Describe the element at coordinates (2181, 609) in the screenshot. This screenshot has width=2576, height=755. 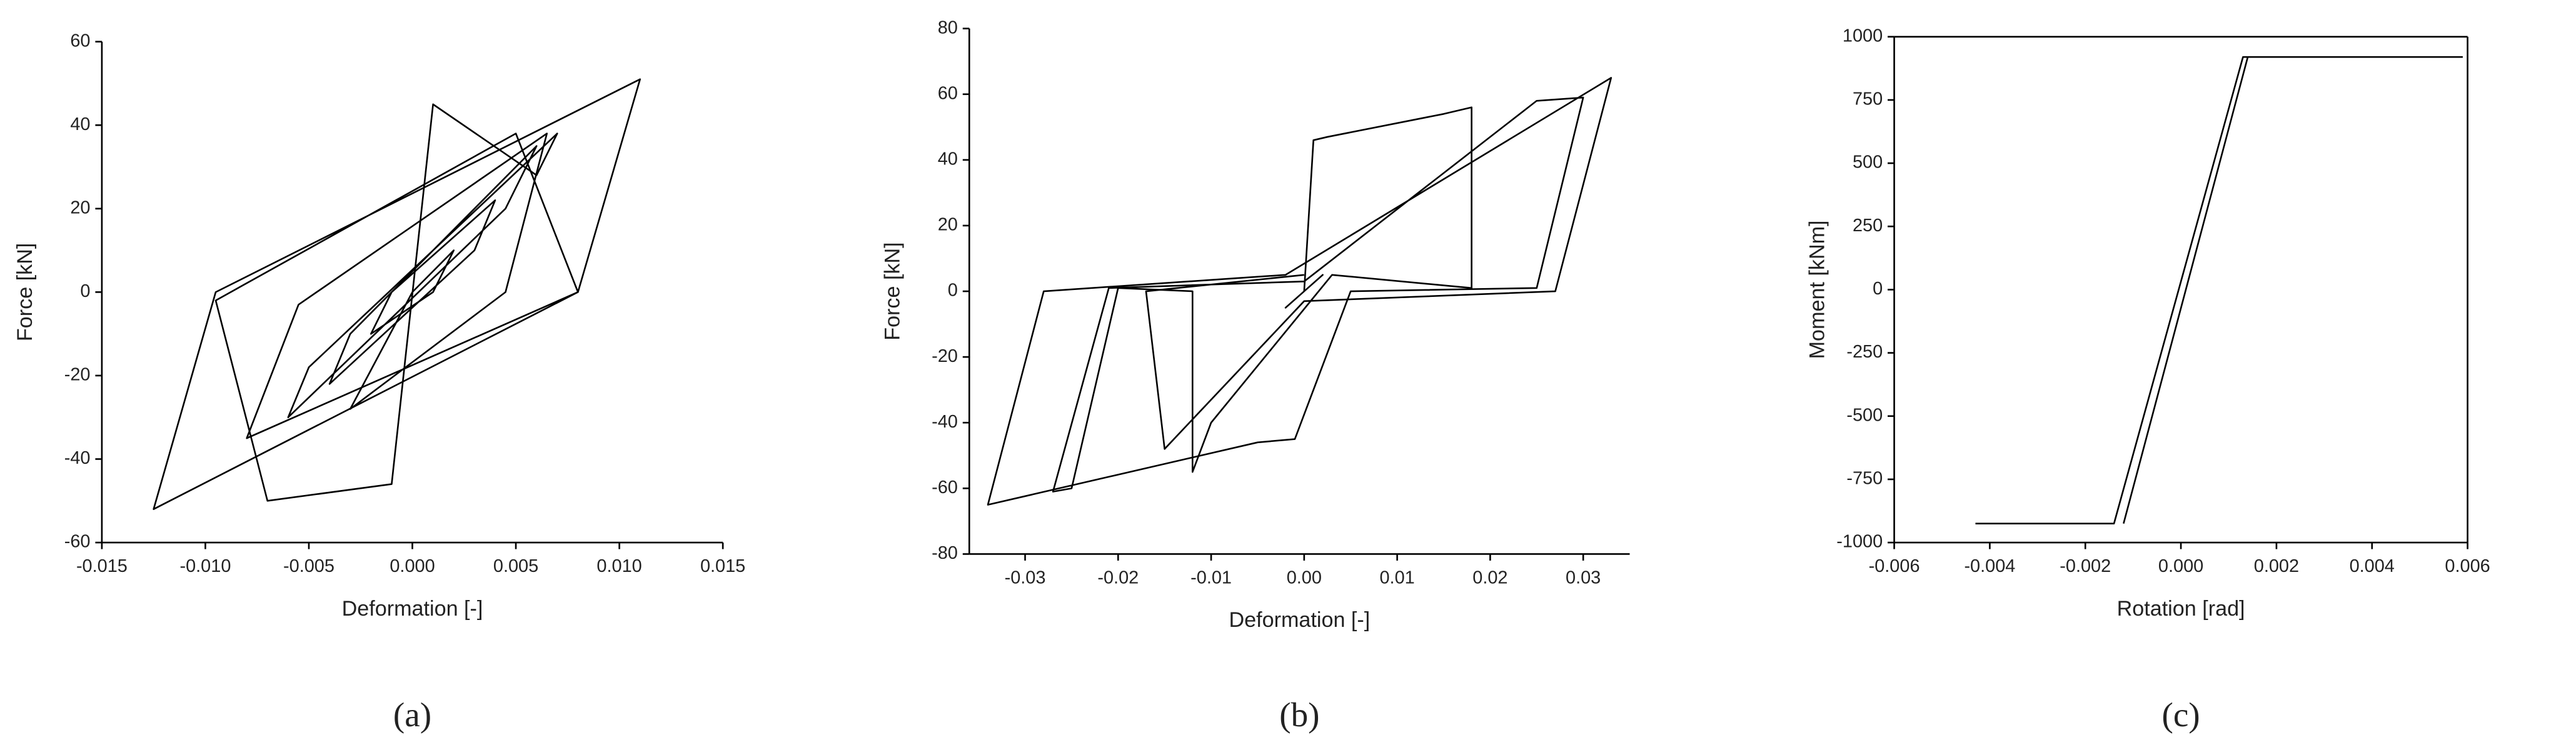
I see `x-axis-title: Rotation [rad]` at that location.